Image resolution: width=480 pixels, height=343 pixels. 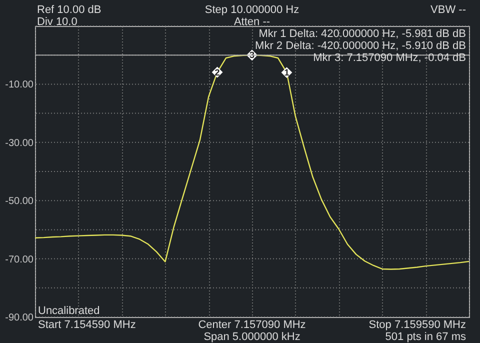 What do you see at coordinates (87, 325) in the screenshot?
I see `text: Start 7.154590 MHz` at bounding box center [87, 325].